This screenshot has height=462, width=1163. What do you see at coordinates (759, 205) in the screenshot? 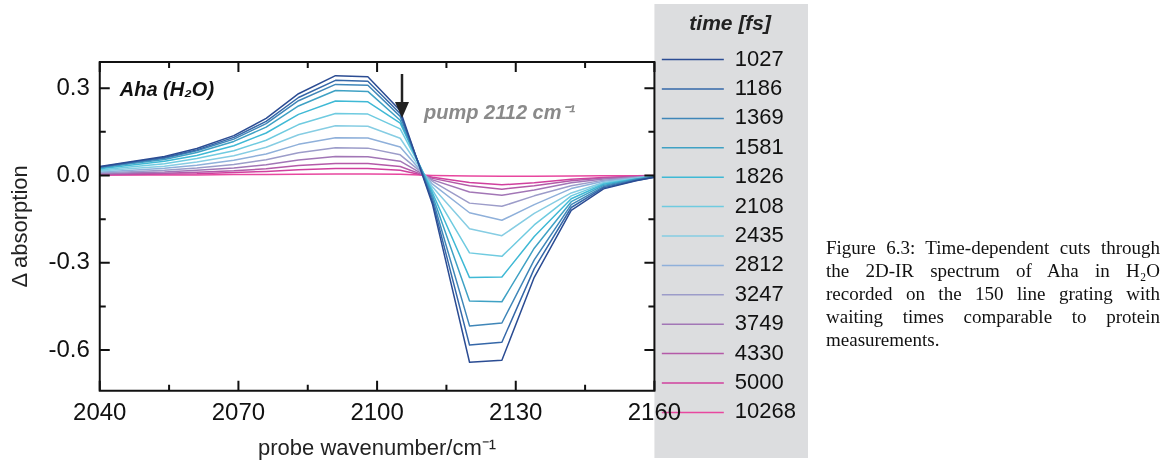
I see `legend-label: 2108` at bounding box center [759, 205].